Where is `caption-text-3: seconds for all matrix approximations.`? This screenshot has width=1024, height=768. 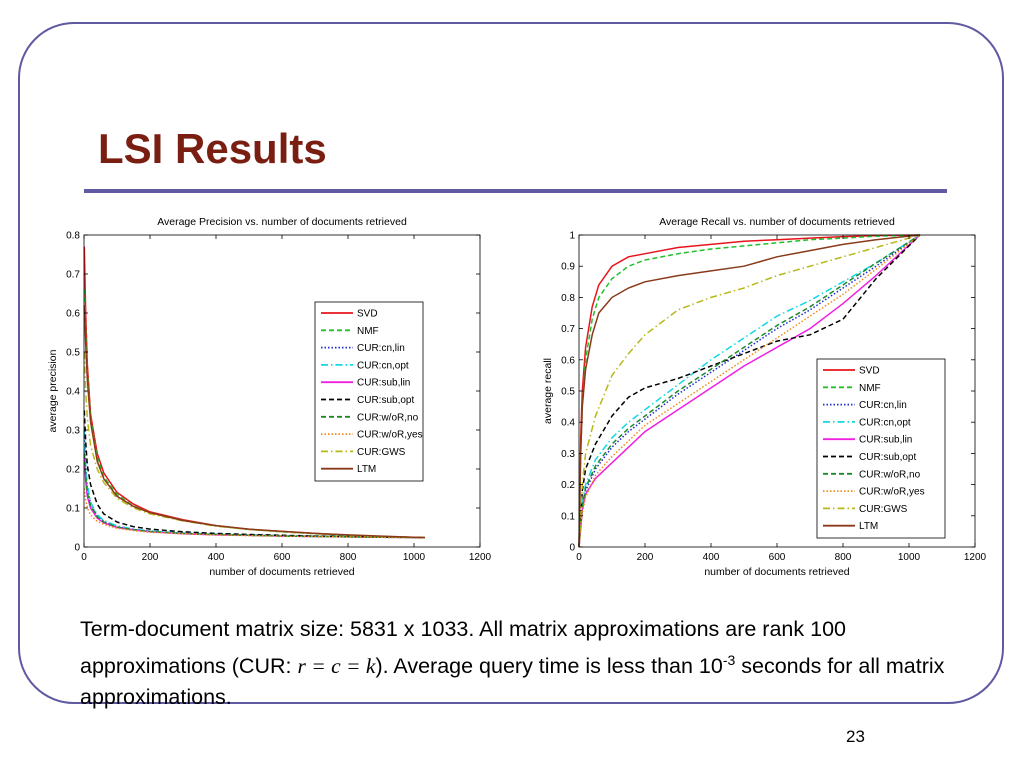
caption-text-3: seconds for all matrix approximations. is located at coordinates (512, 682).